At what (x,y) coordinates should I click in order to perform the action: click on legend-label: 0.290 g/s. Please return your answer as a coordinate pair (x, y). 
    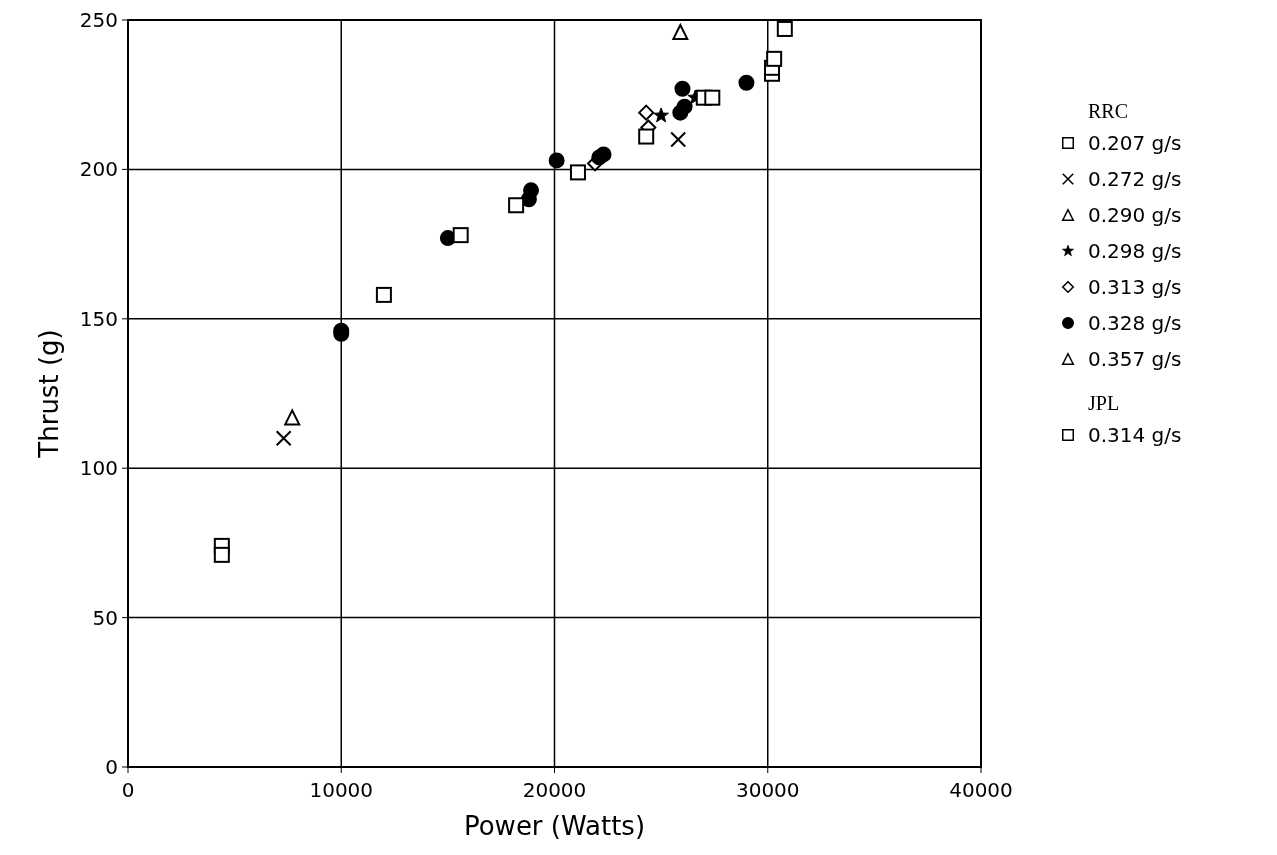
    Looking at the image, I should click on (1135, 215).